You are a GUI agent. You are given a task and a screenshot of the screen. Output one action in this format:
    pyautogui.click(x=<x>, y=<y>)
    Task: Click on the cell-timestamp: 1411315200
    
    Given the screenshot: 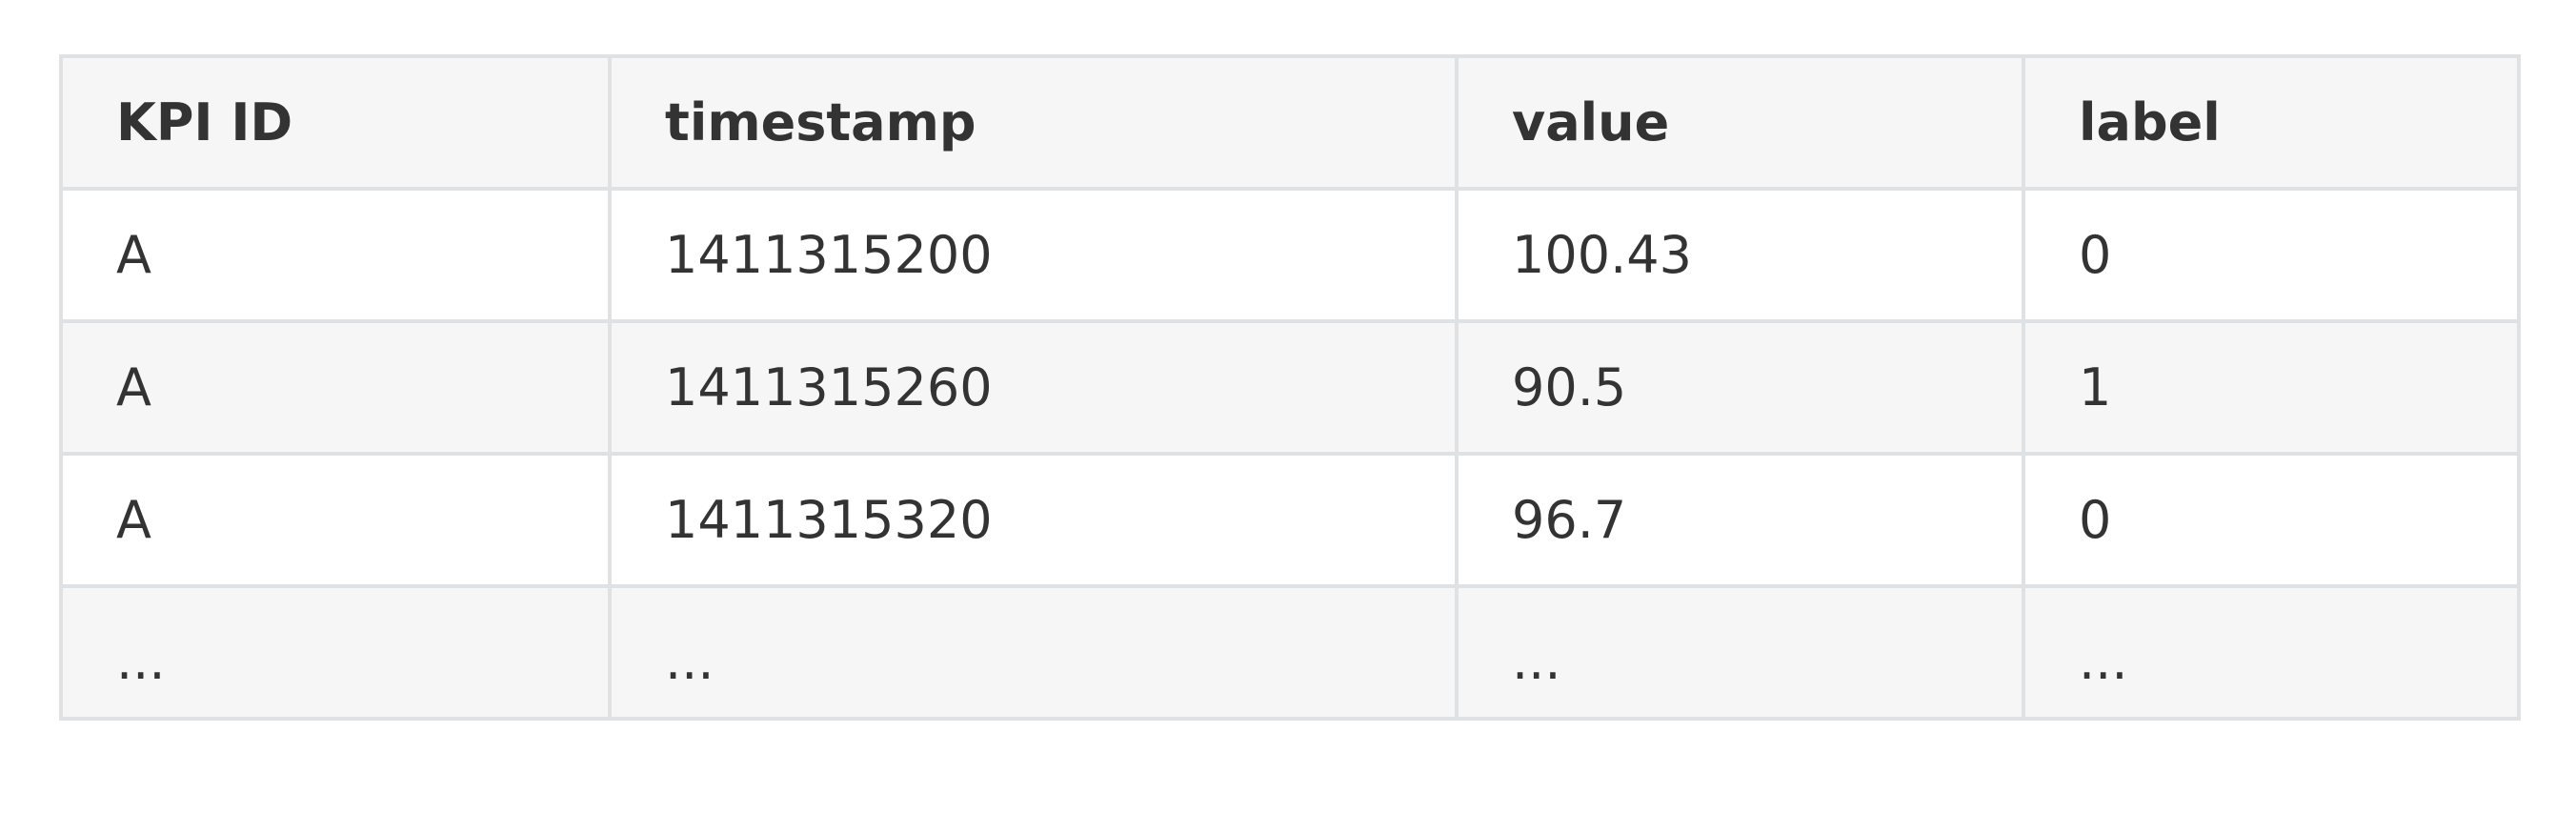 What is the action you would take?
    pyautogui.click(x=1034, y=255)
    